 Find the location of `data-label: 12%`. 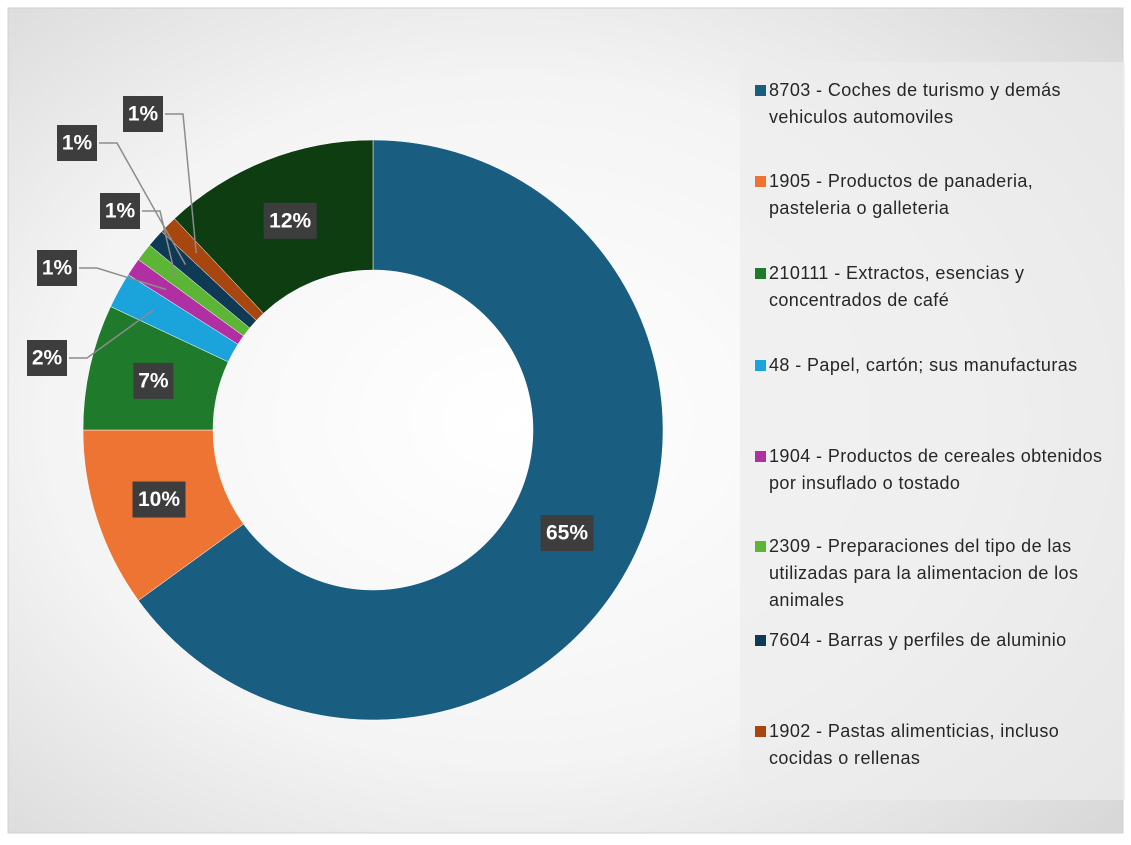

data-label: 12% is located at coordinates (290, 220).